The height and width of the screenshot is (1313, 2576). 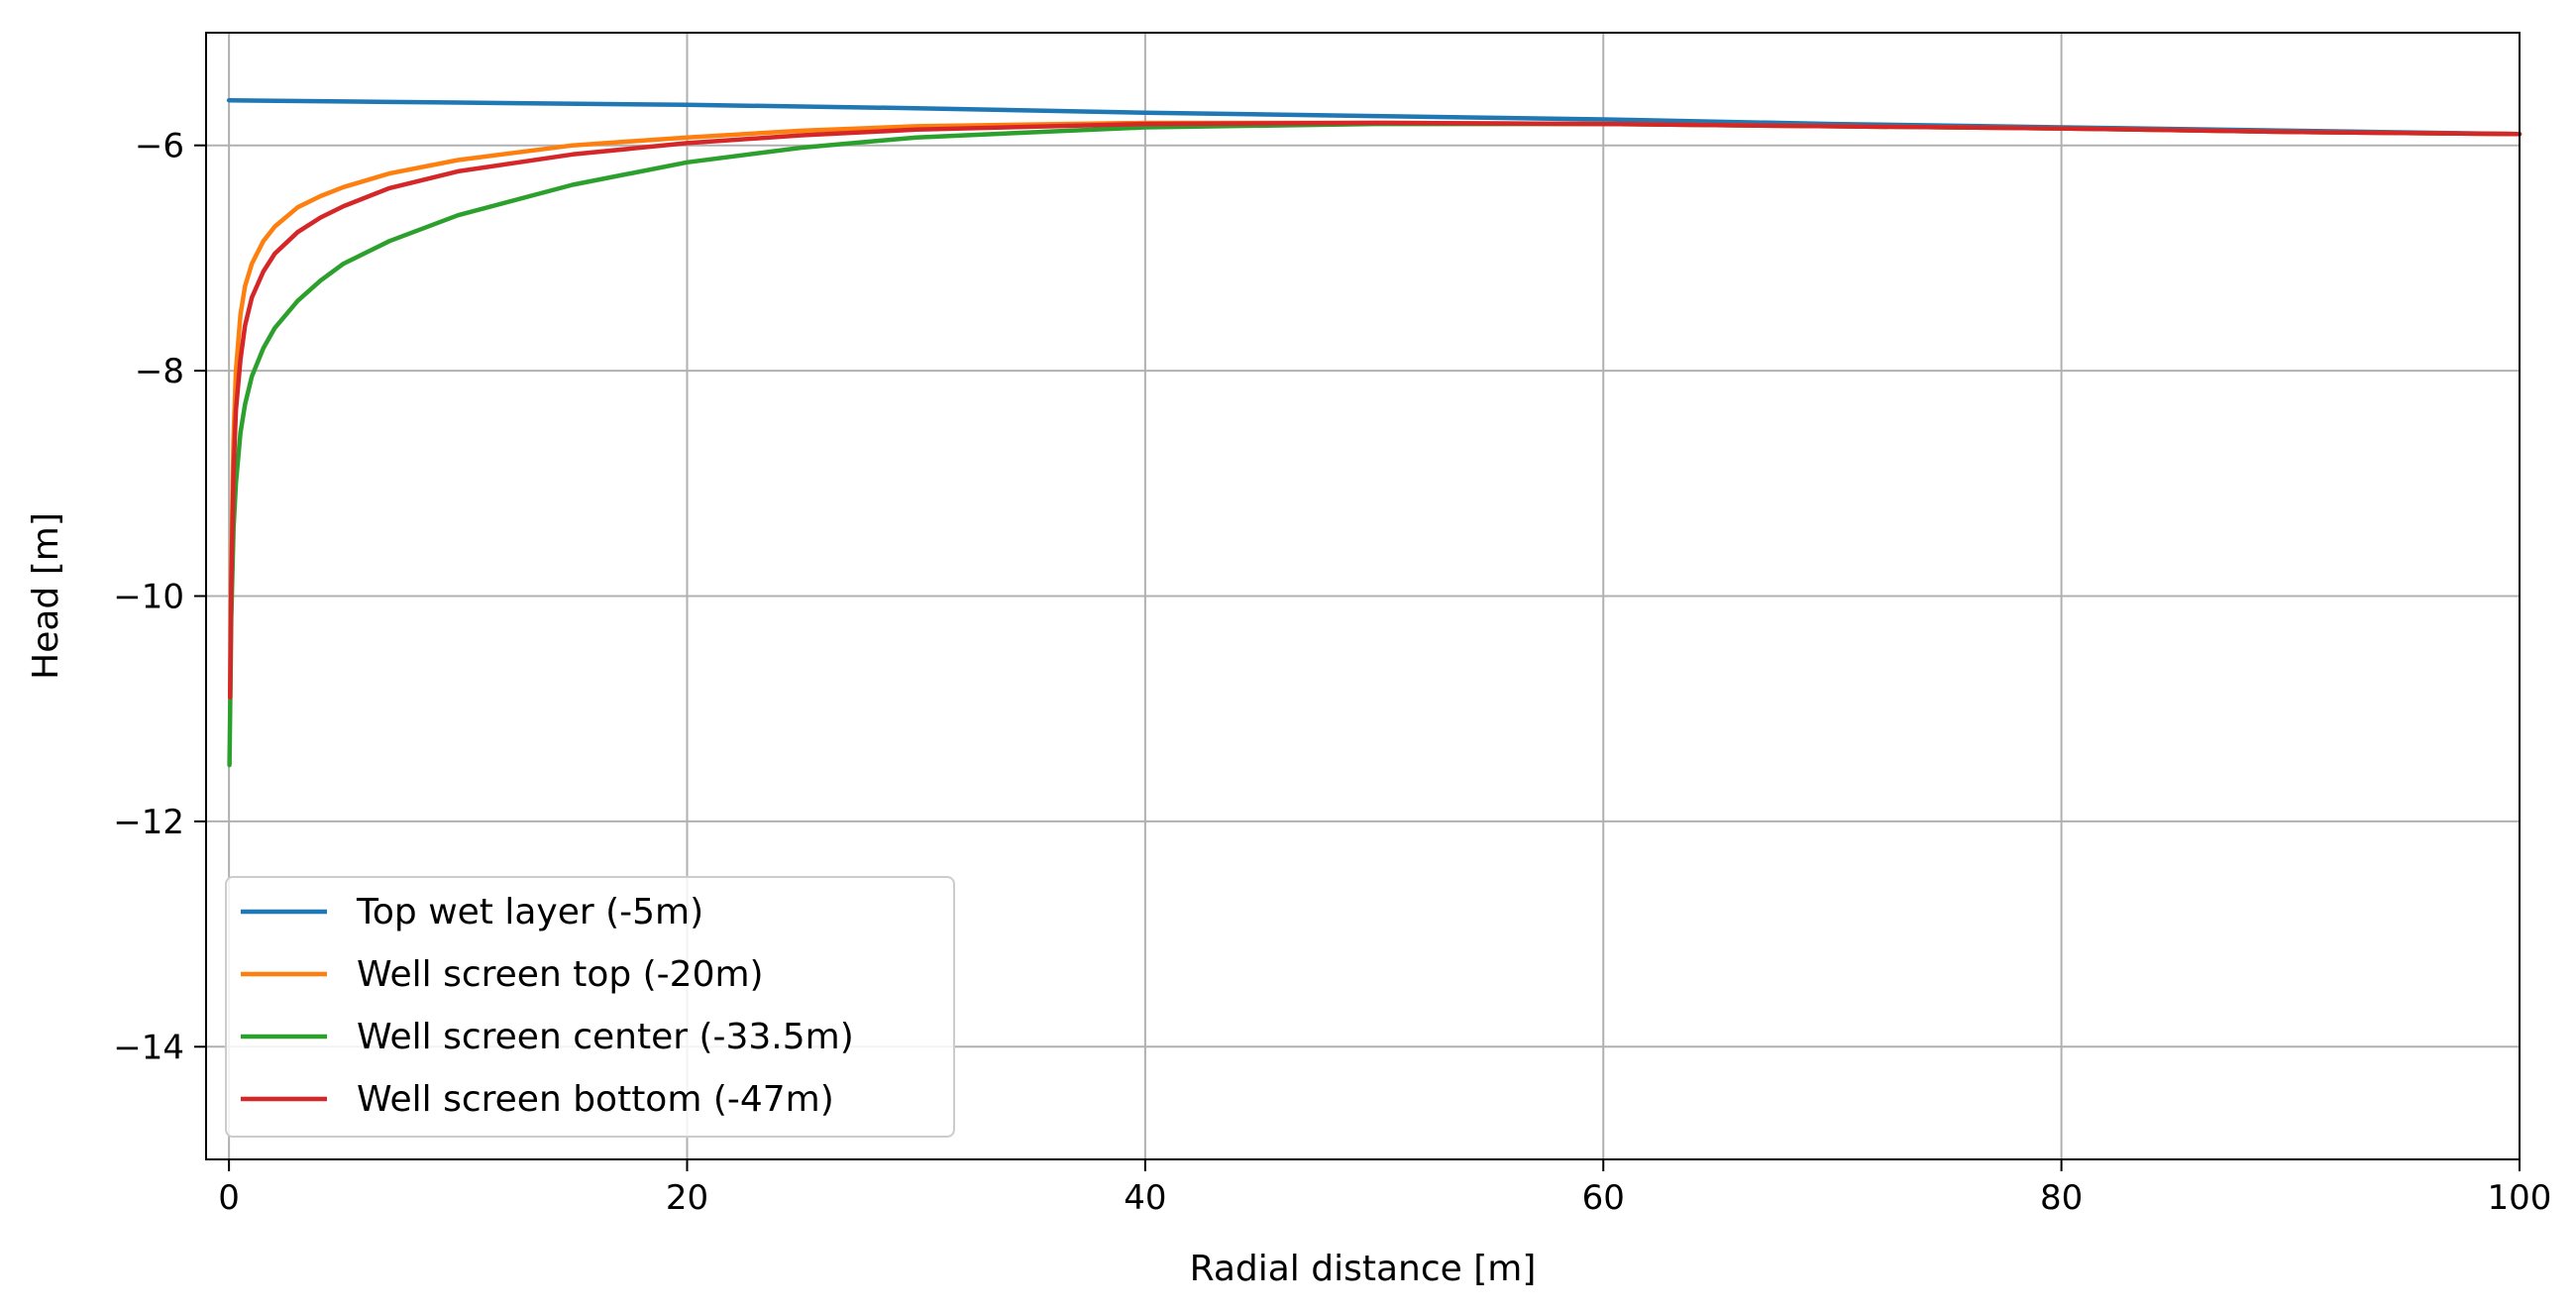 What do you see at coordinates (148, 1047) in the screenshot?
I see `y-tick-label: −14` at bounding box center [148, 1047].